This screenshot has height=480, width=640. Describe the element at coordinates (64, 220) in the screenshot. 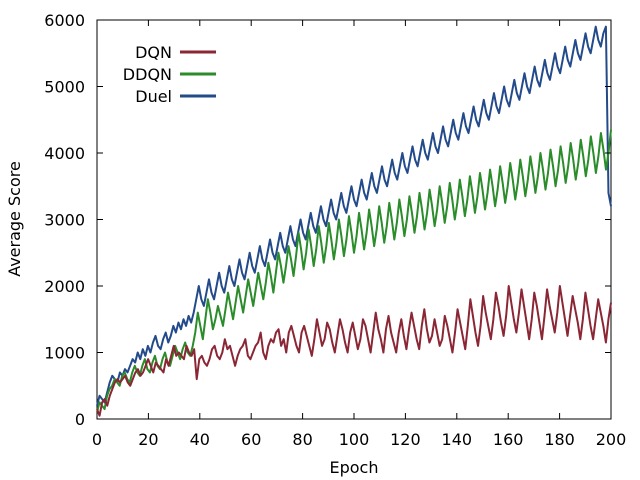

I see `y-tick-label: 3000` at that location.